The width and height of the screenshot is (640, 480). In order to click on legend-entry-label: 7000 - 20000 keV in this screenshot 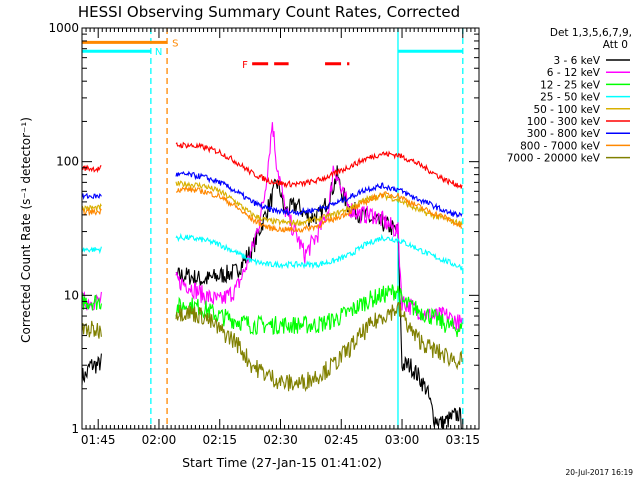, I will do `click(554, 159)`.